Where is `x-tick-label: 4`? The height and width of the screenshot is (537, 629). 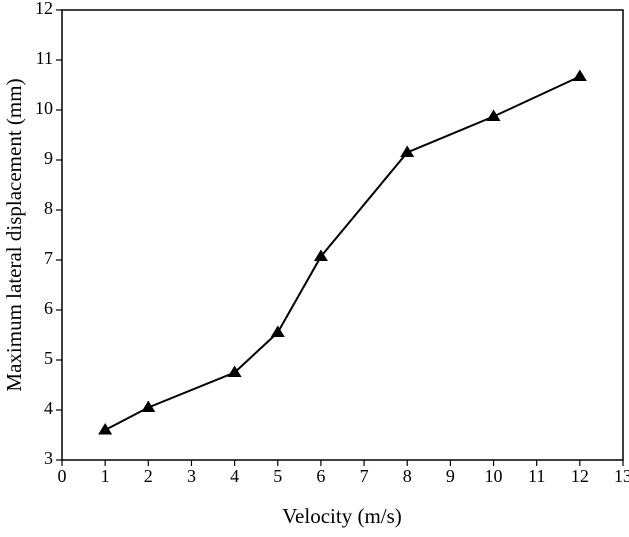
x-tick-label: 4 is located at coordinates (234, 476).